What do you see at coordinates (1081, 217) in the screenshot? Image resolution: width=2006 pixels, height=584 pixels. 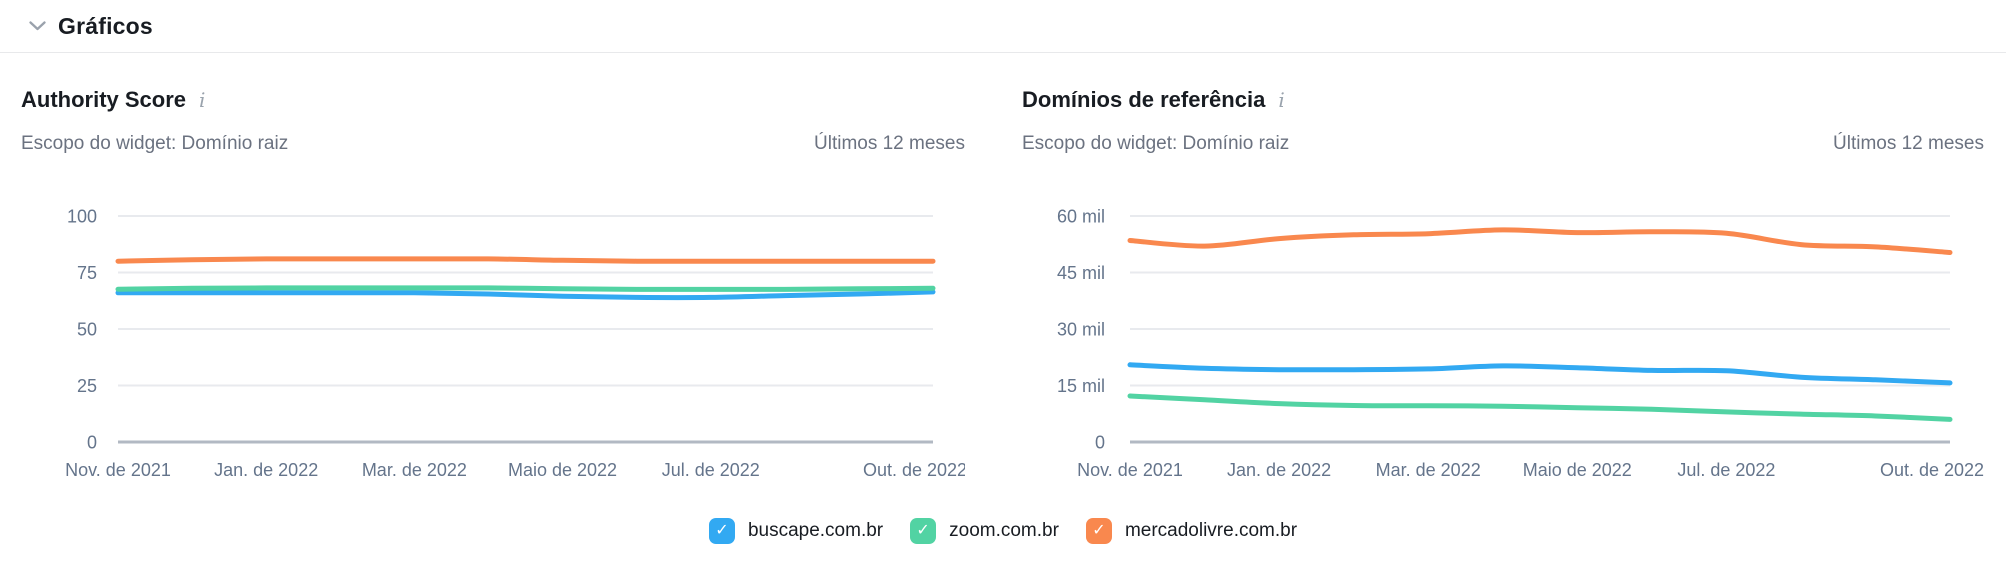 I see `svg-text: 60 mil` at bounding box center [1081, 217].